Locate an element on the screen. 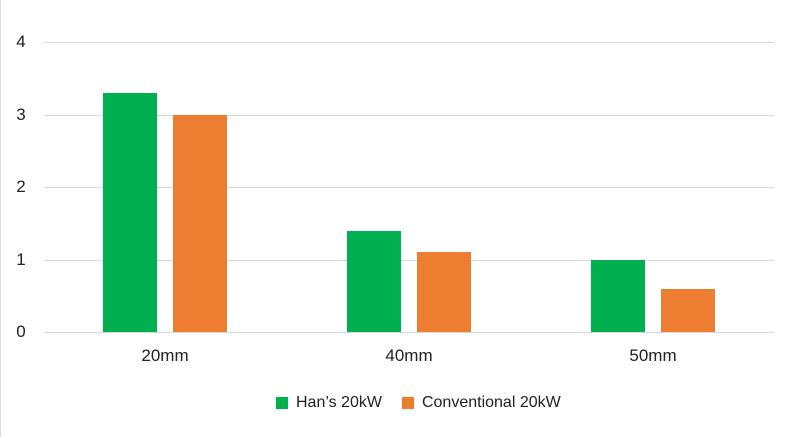 The width and height of the screenshot is (800, 437). legend-item: Han’s 20kW is located at coordinates (329, 403).